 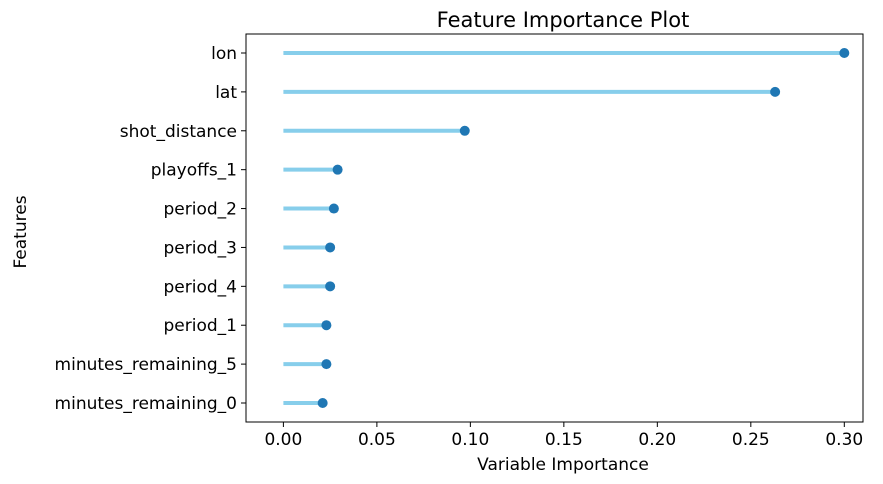 I want to click on x-ticks: 0.00 0.05 0.10 0.15 0.20 0.25 0.30, so click(x=563, y=436).